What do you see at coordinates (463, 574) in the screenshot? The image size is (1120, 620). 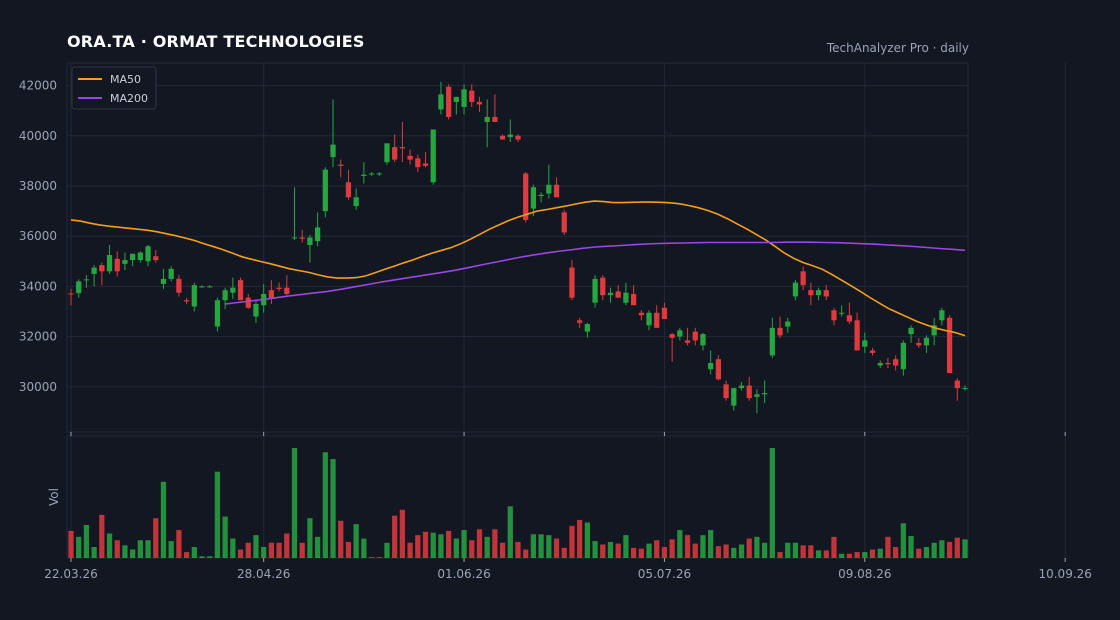 I see `x-tick-label: 01.06.26` at bounding box center [463, 574].